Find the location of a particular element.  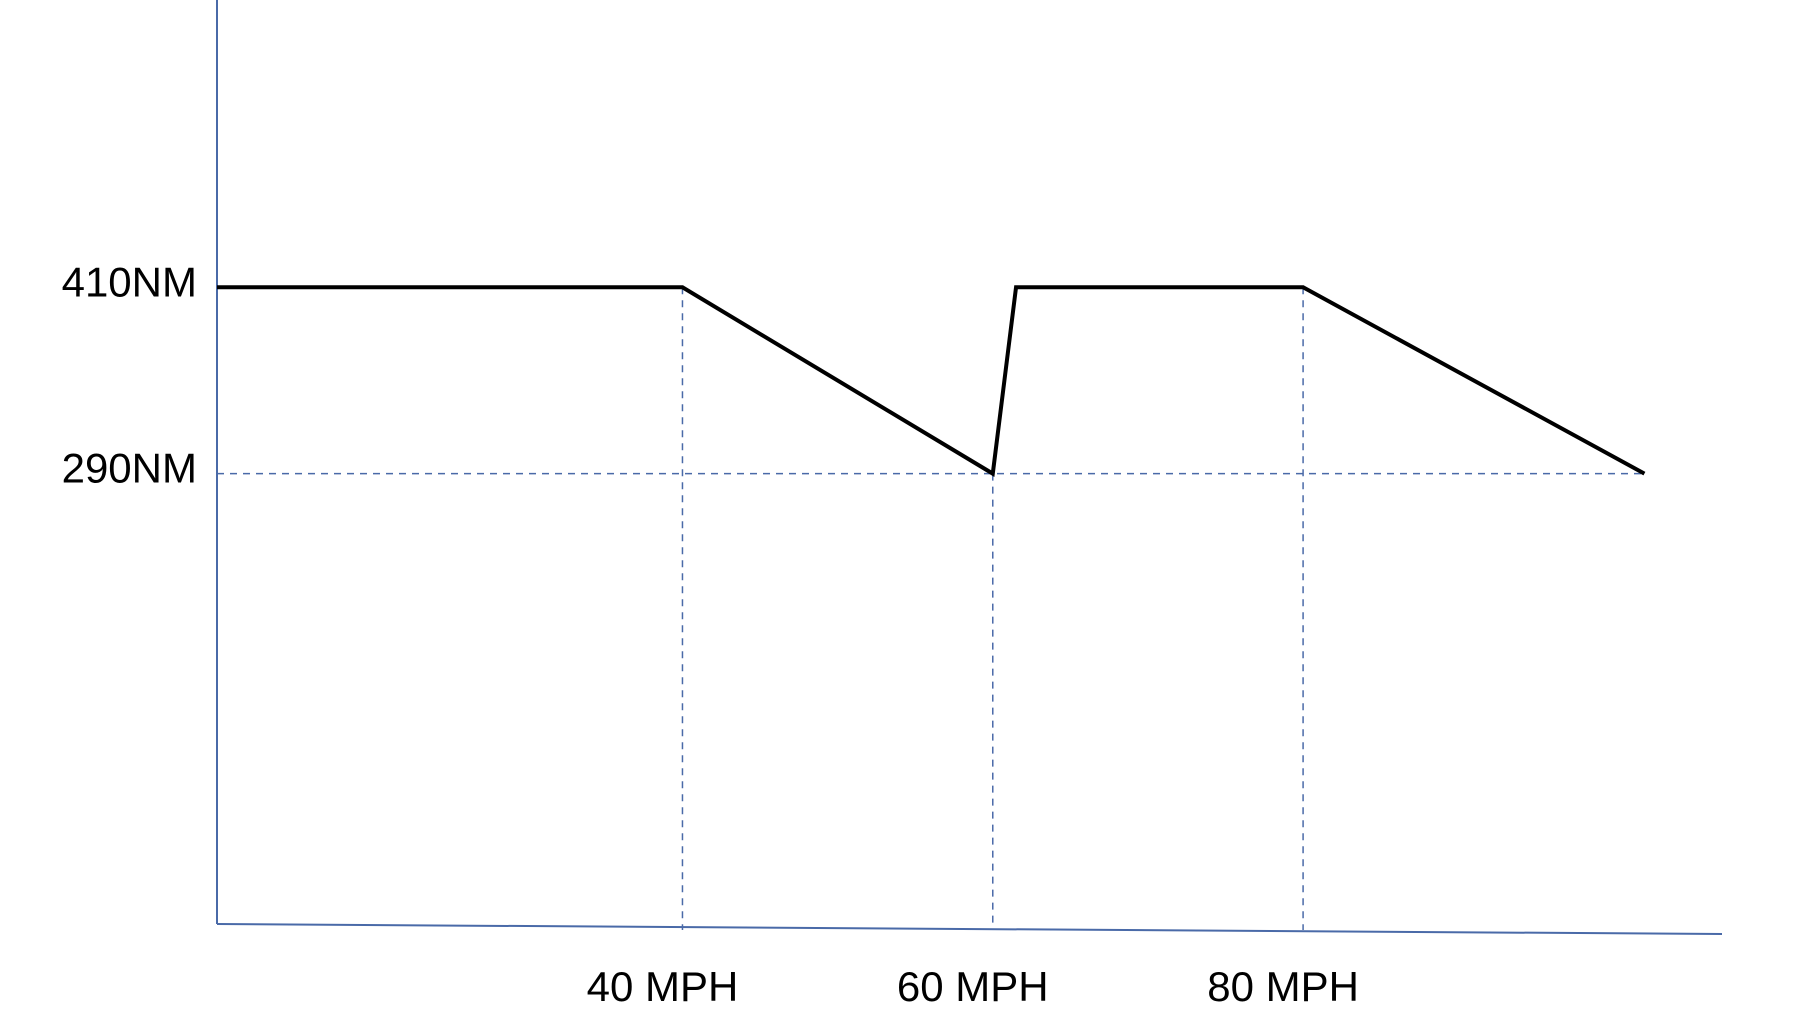

y-tick-label: 290NM is located at coordinates (129, 468).